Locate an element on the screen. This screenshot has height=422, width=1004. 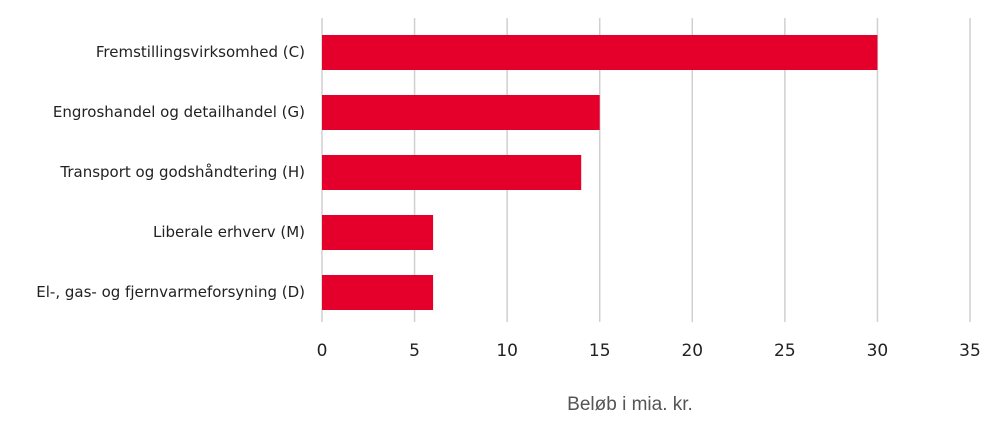
x-tick-label: 10 is located at coordinates (507, 351).